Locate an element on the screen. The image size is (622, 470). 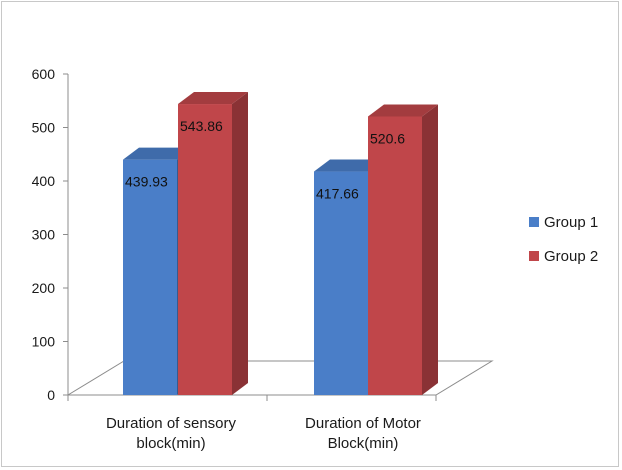
data-label: 439.93 is located at coordinates (146, 182).